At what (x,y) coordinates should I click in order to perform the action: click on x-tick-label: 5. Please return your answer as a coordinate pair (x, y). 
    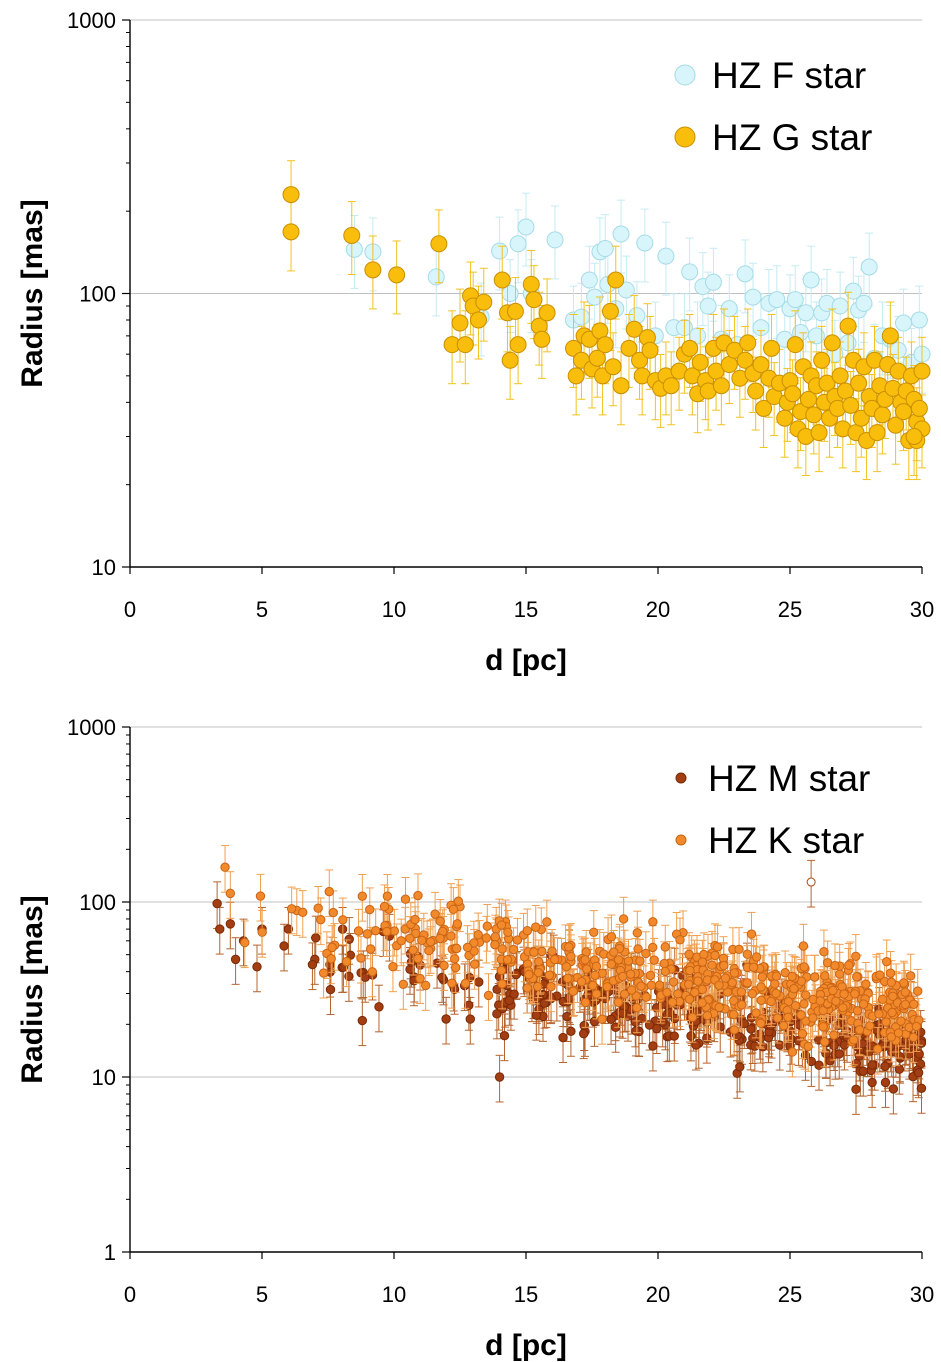
    Looking at the image, I should click on (262, 1294).